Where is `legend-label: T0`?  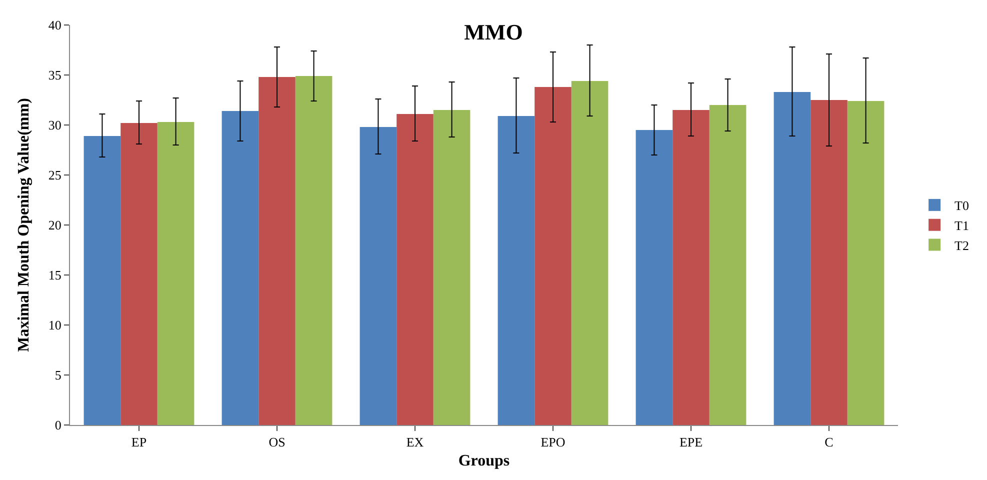
legend-label: T0 is located at coordinates (962, 206).